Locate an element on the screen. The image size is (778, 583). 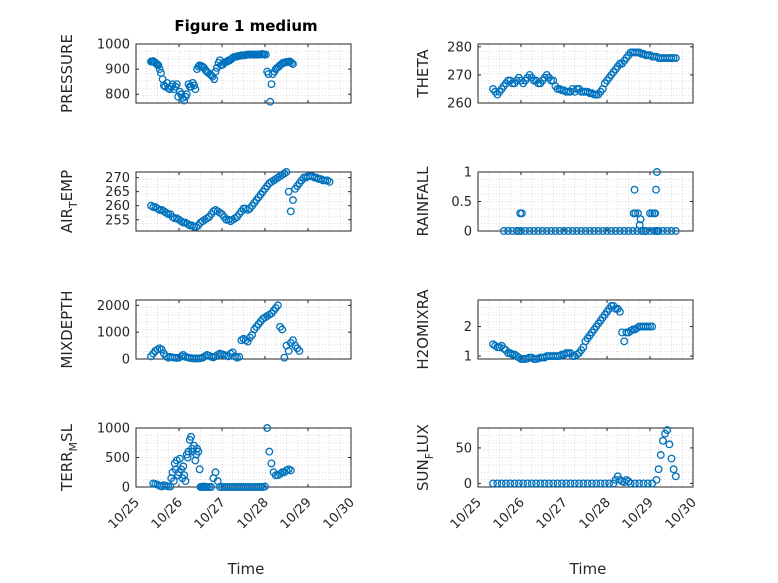
y-axis-label: H2OMIXRA is located at coordinates (423, 329).